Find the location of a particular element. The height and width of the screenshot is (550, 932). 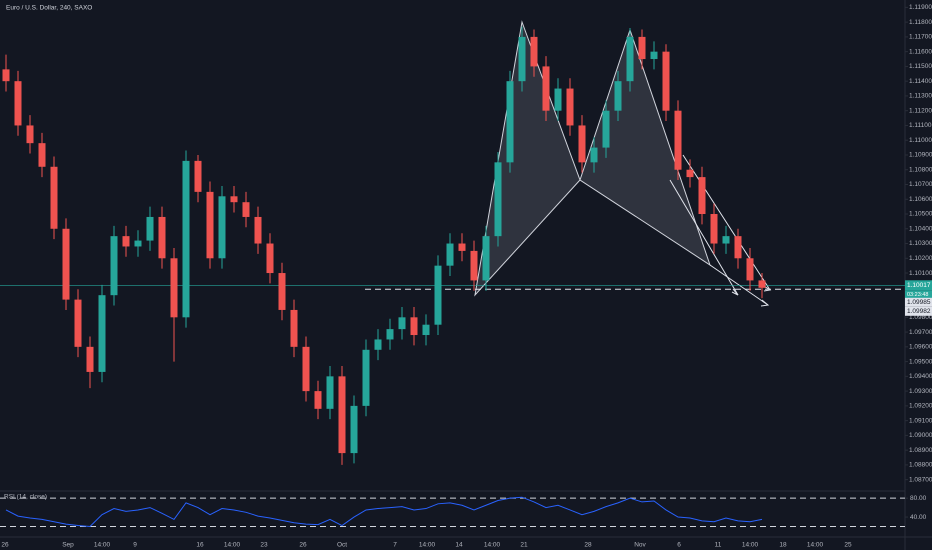

price-label: 1.09985 is located at coordinates (919, 302).